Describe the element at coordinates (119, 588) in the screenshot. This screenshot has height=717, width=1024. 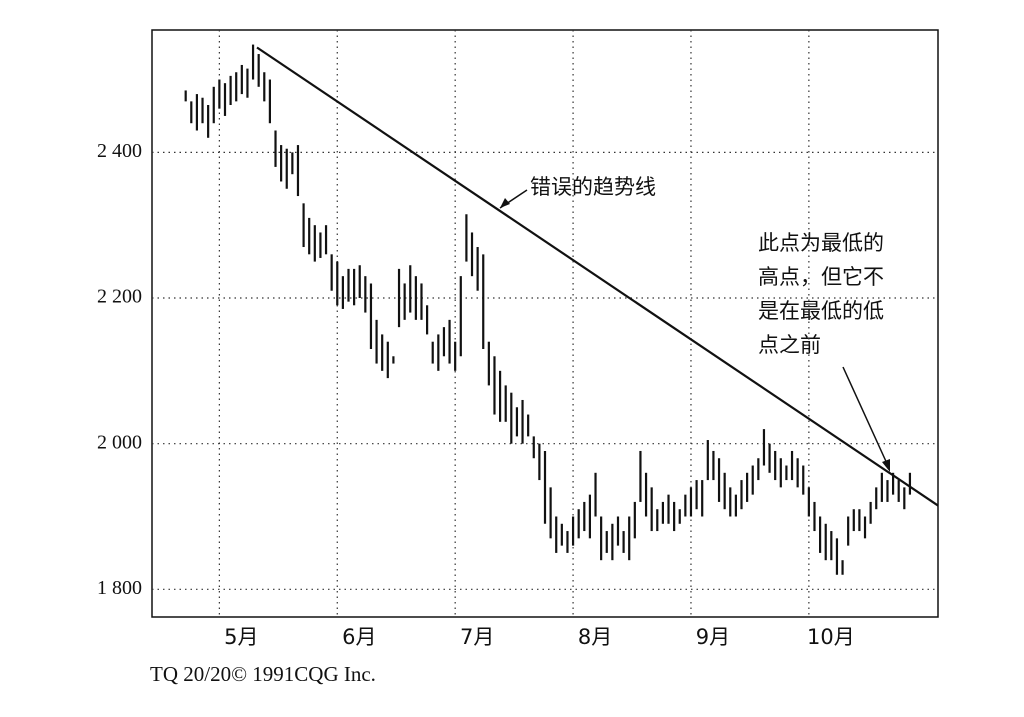
I see `y-tick-label: 1 800` at that location.